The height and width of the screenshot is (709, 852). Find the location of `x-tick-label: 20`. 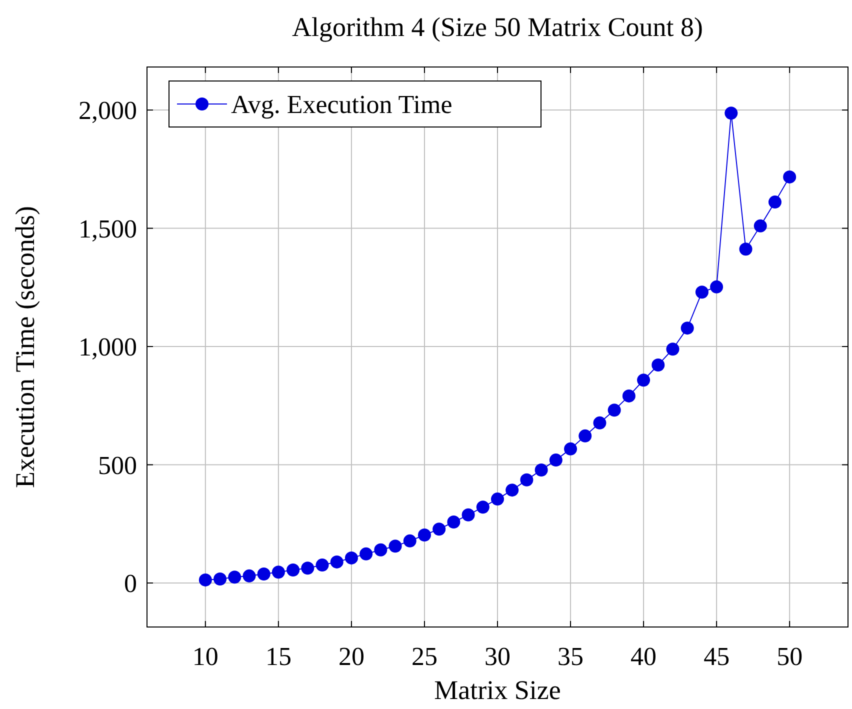

x-tick-label: 20 is located at coordinates (351, 656).